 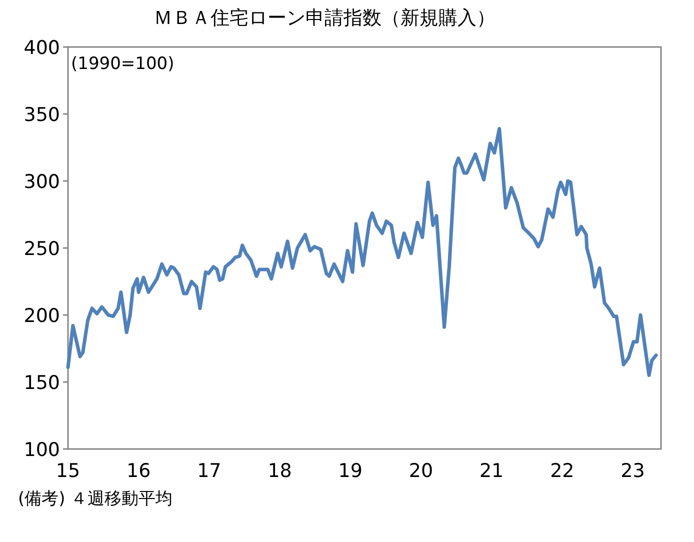 I want to click on x-tick-label: 17, so click(x=209, y=471).